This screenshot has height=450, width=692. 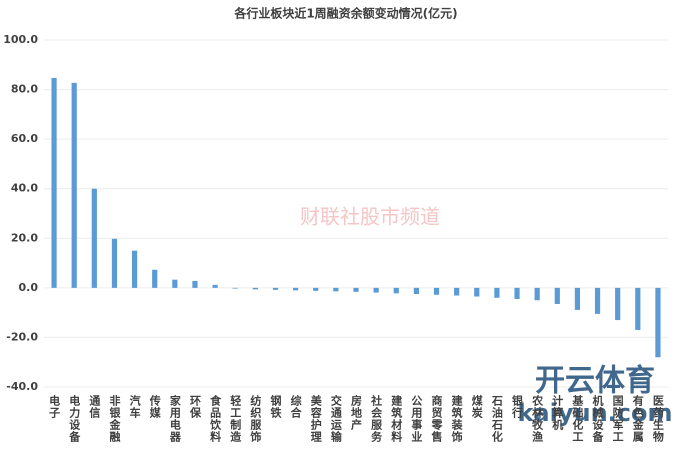 What do you see at coordinates (598, 418) in the screenshot?
I see `x-tick-label: 机械设备` at bounding box center [598, 418].